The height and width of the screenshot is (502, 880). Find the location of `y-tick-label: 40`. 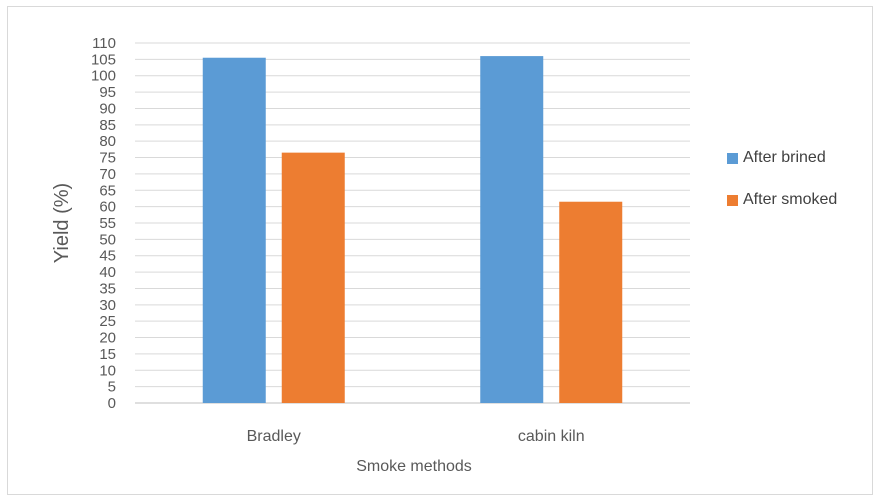

y-tick-label: 40 is located at coordinates (107, 272).